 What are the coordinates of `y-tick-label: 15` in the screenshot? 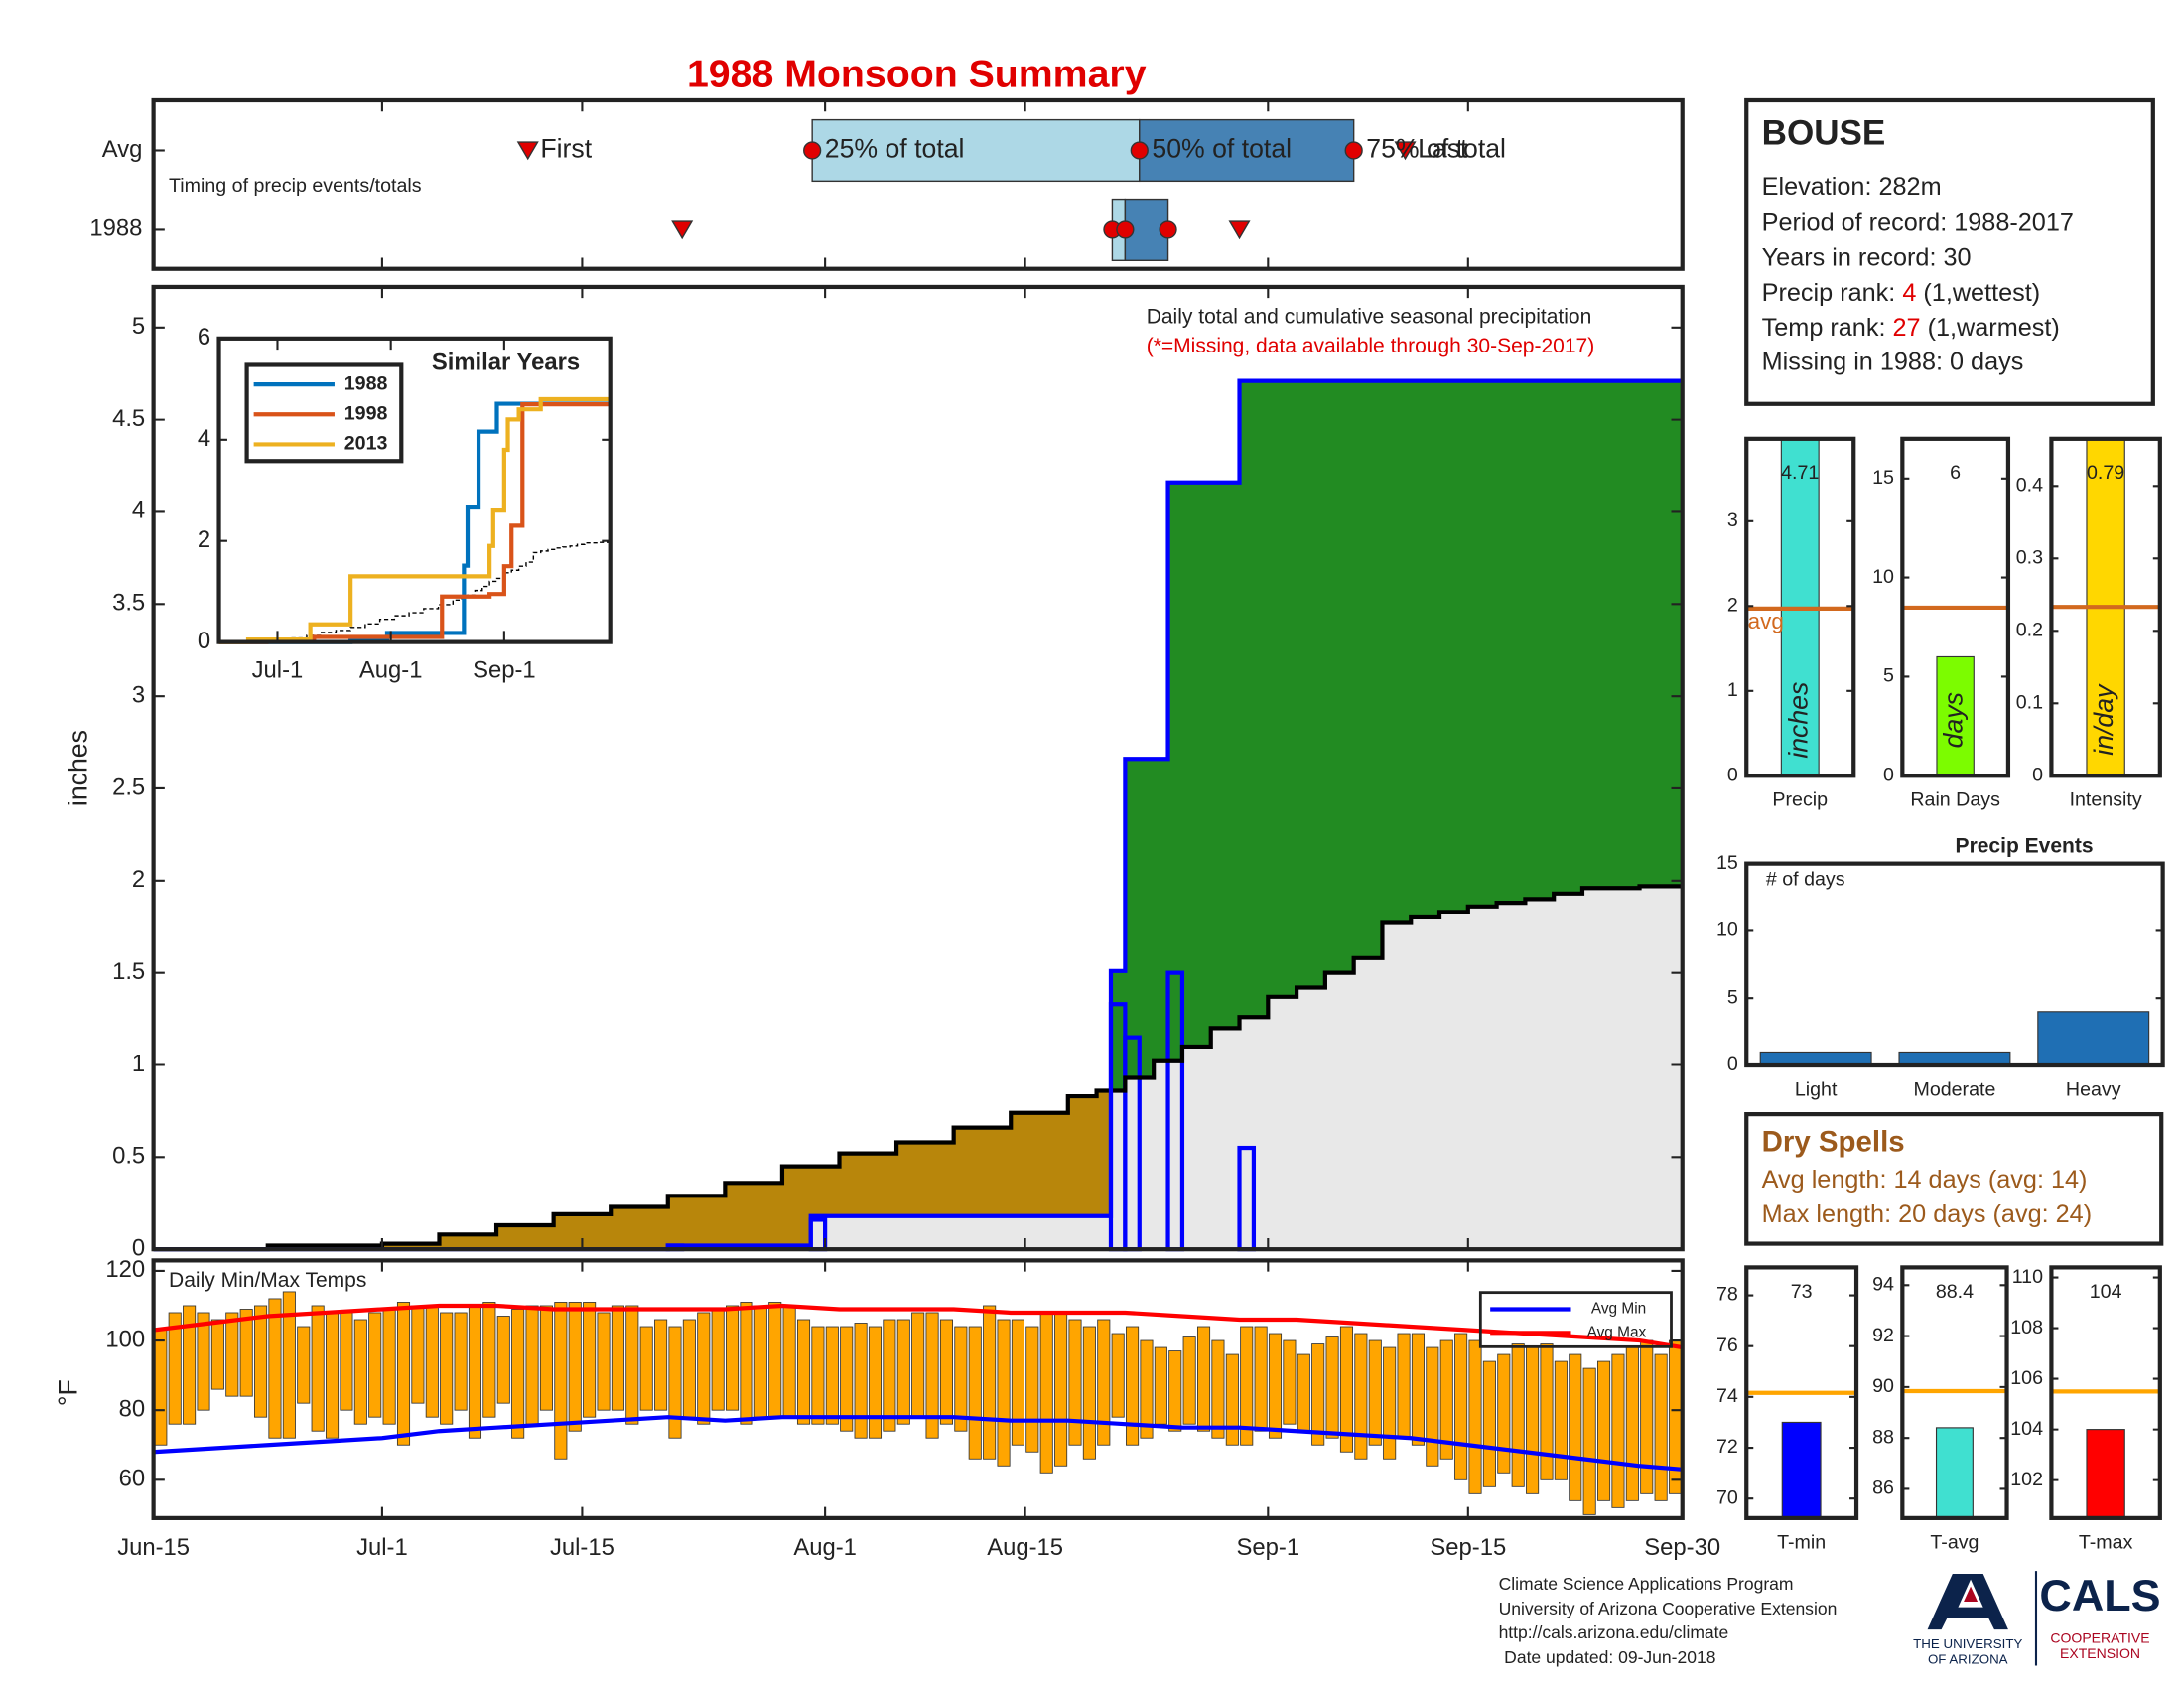 It's located at (1727, 863).